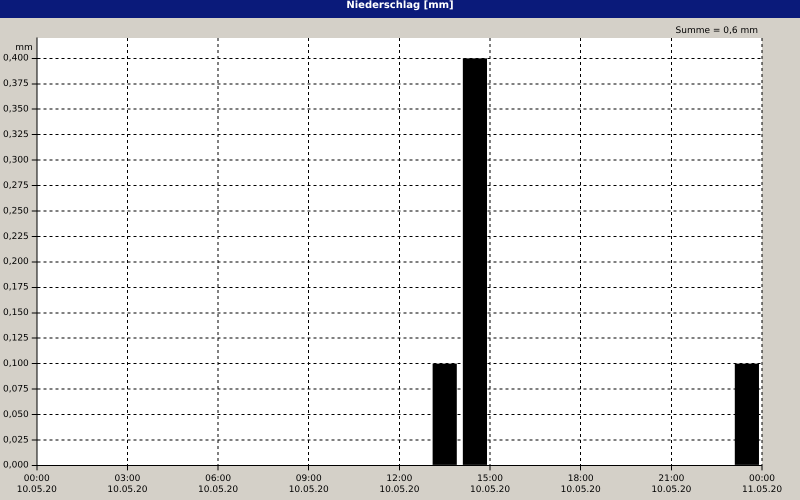  I want to click on y-tick-label: 0,100, so click(16, 363).